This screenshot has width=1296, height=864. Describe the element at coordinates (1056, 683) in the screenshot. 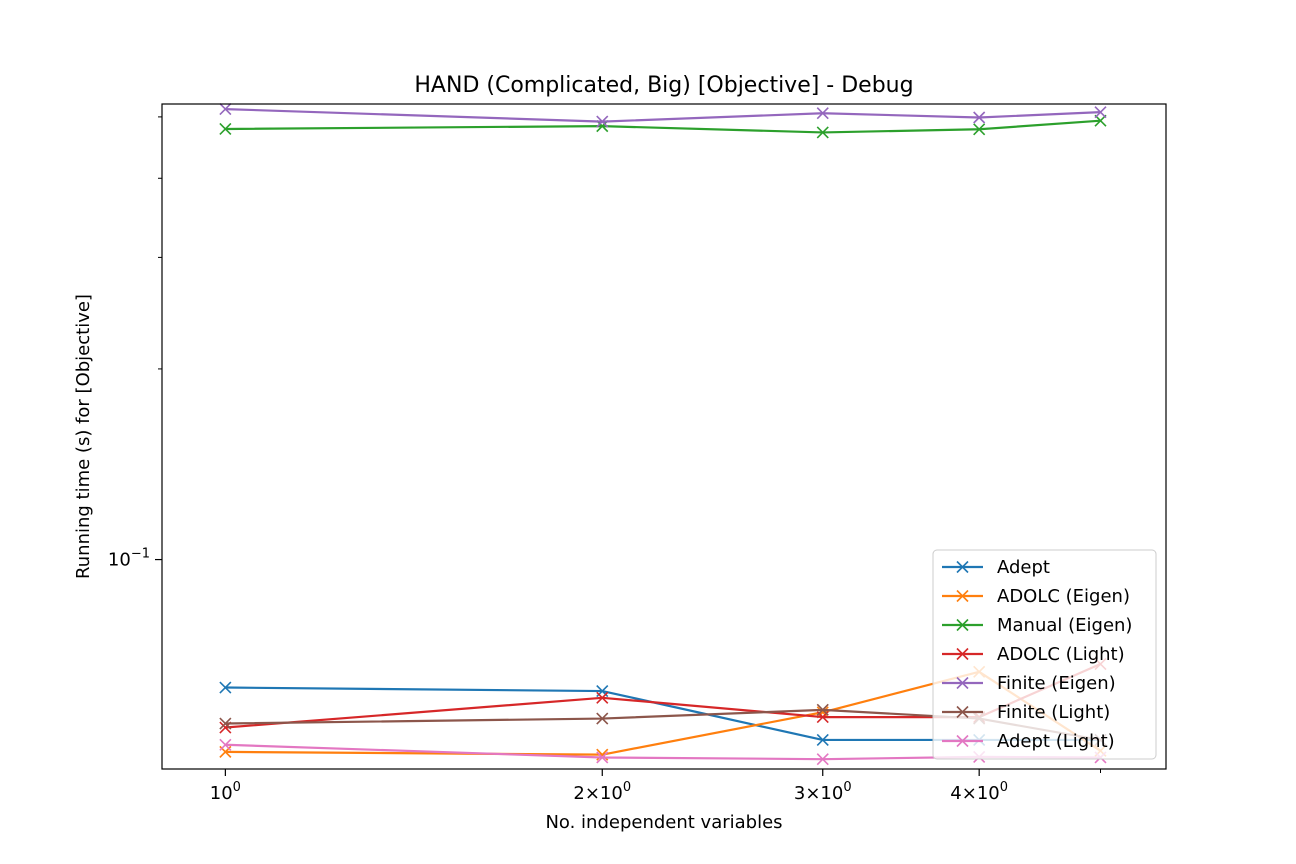

I see `legend-label: Finite (Eigen)` at that location.